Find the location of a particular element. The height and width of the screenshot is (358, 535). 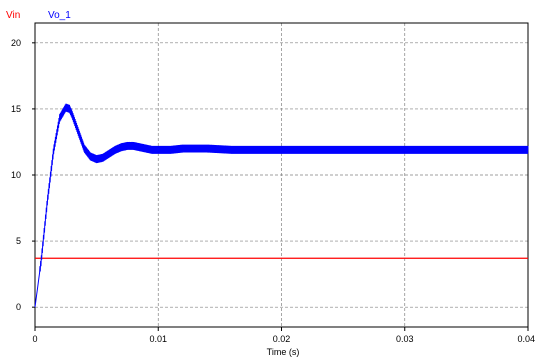

y-axis: 0 5 10 15 20 is located at coordinates (23, 175).